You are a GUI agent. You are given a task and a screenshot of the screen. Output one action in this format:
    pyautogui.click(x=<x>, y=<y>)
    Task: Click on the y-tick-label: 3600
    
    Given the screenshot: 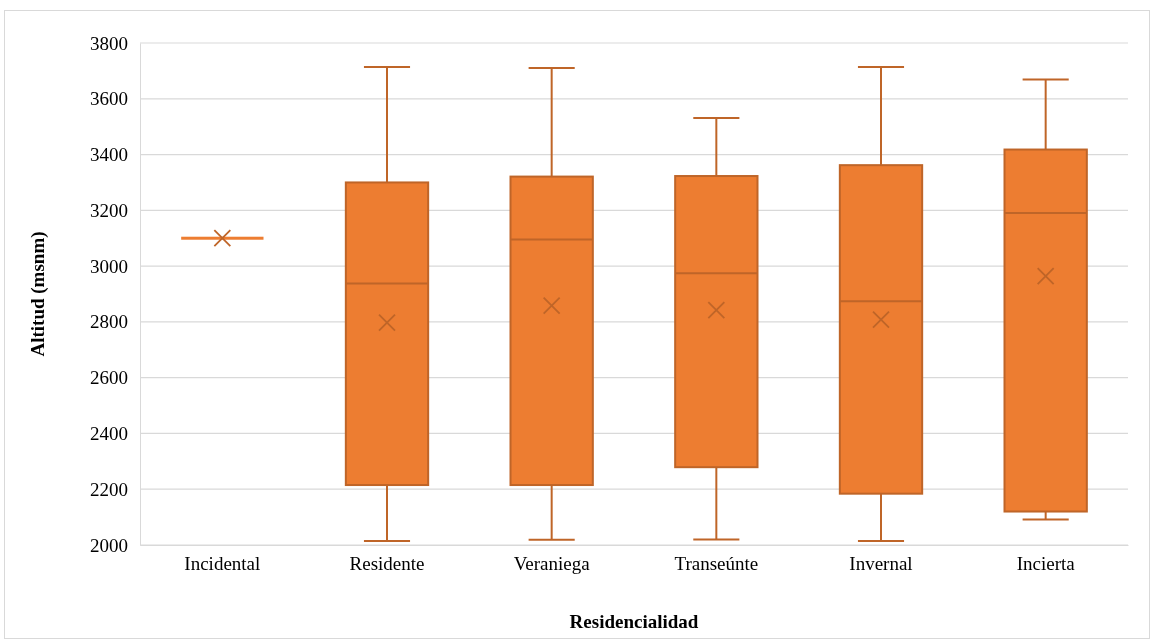 What is the action you would take?
    pyautogui.click(x=109, y=99)
    